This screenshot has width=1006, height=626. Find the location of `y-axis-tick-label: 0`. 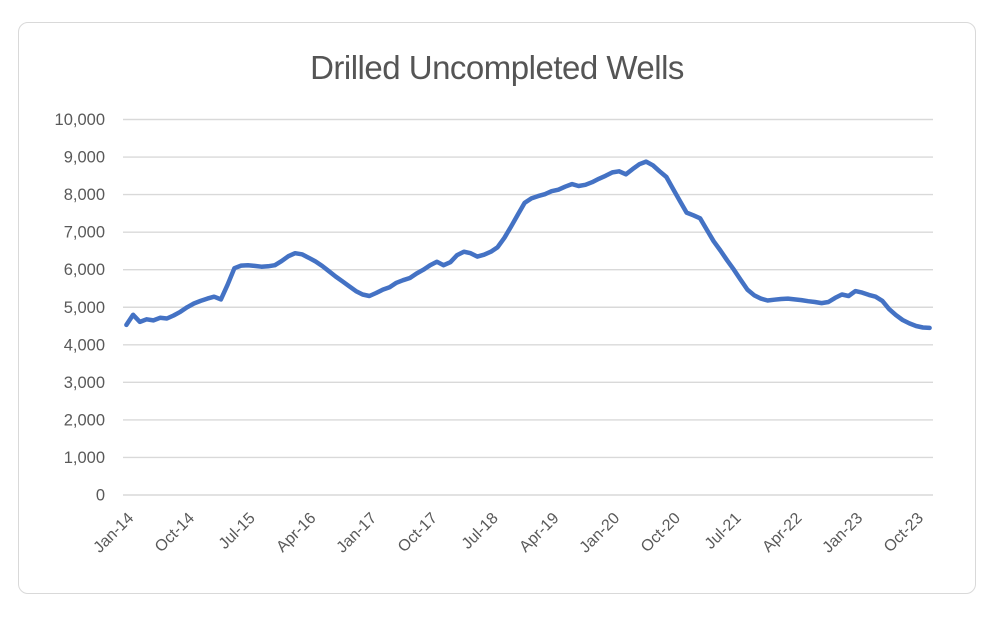

y-axis-tick-label: 0 is located at coordinates (100, 496).